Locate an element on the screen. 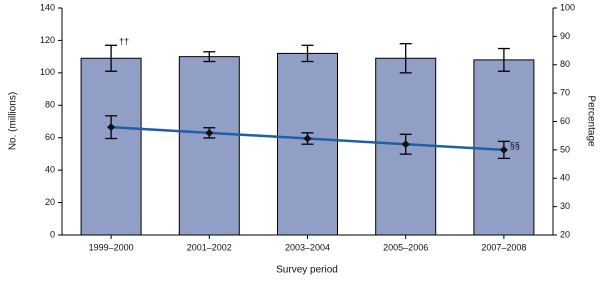 Image resolution: width=600 pixels, height=281 pixels. x-axis-label: Survey period is located at coordinates (307, 270).